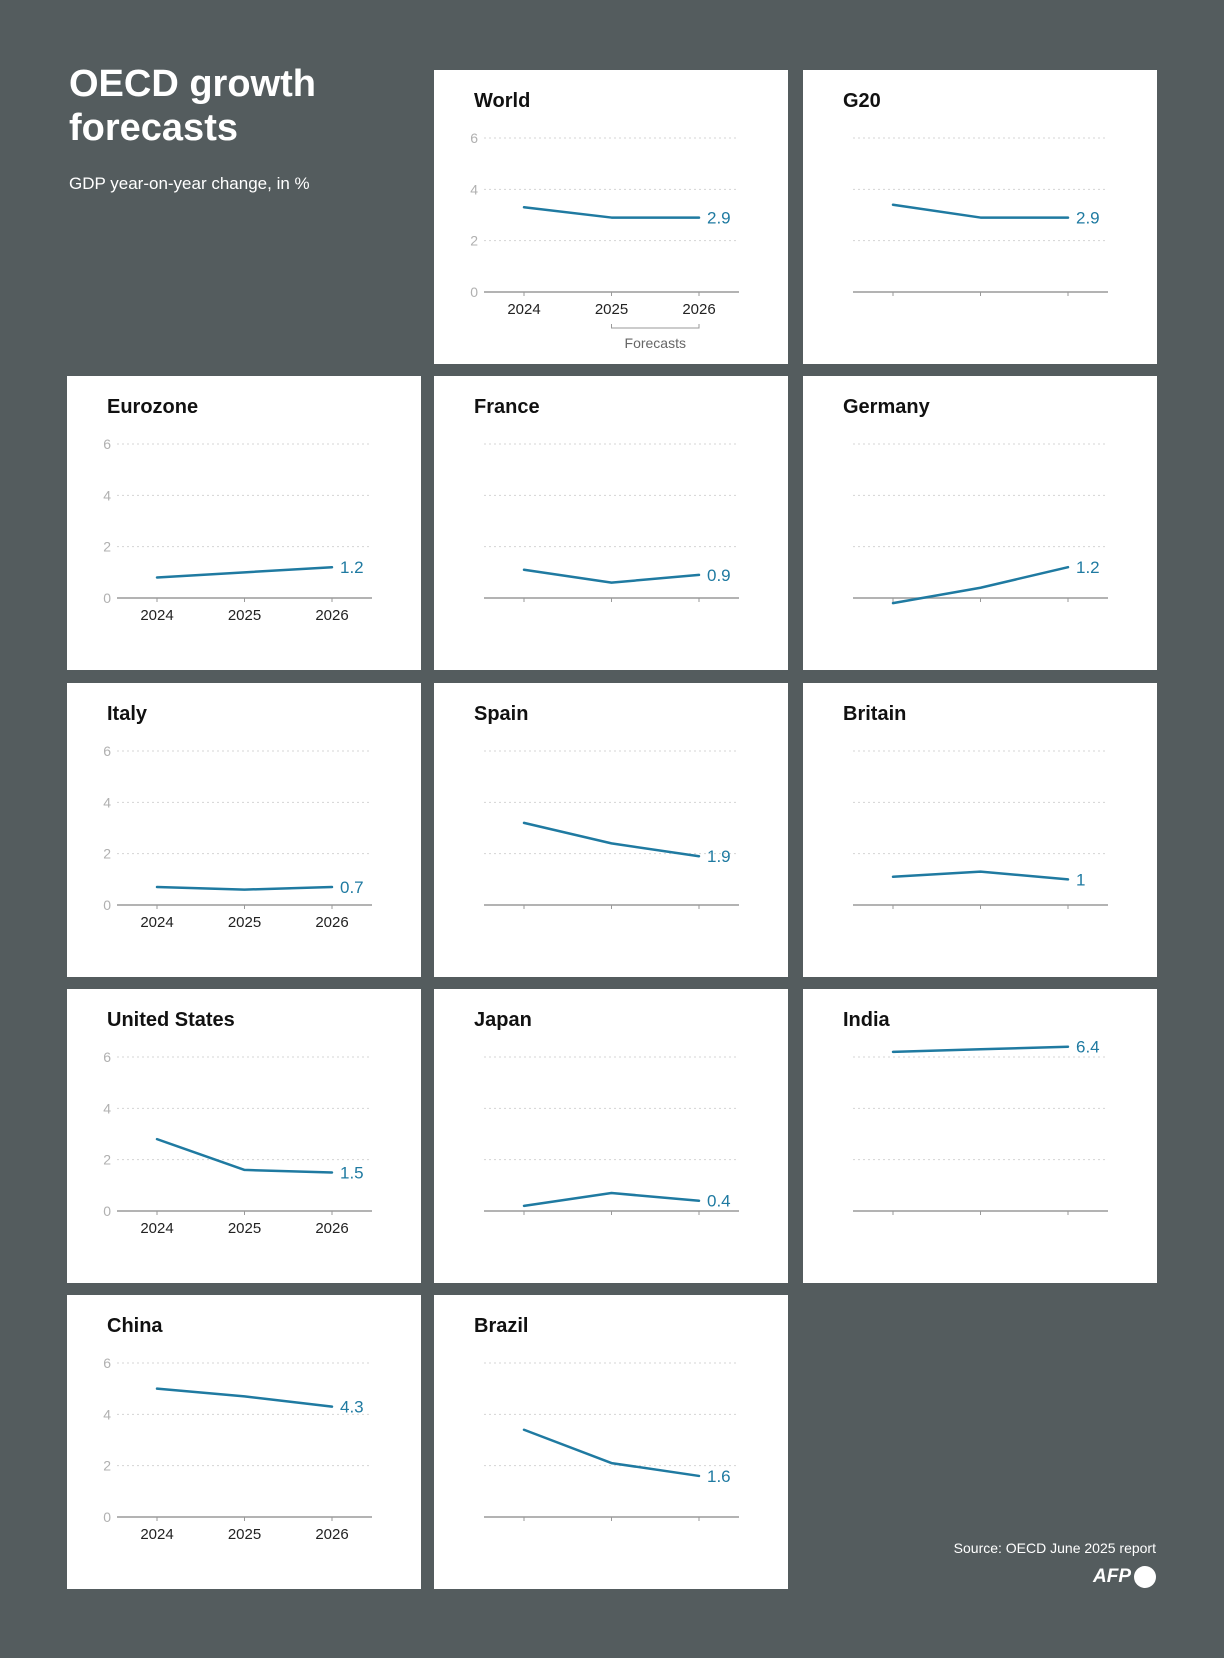 The height and width of the screenshot is (1658, 1224). I want to click on end-value-label: 0.9, so click(719, 575).